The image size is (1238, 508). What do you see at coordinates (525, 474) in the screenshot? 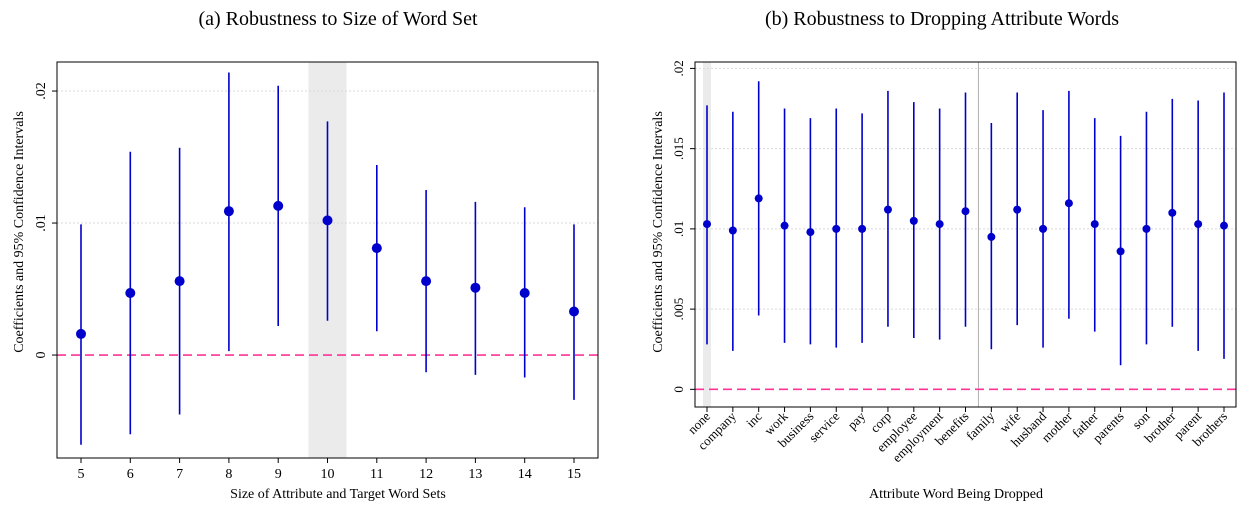
I see `x-tick-label: 14` at bounding box center [525, 474].